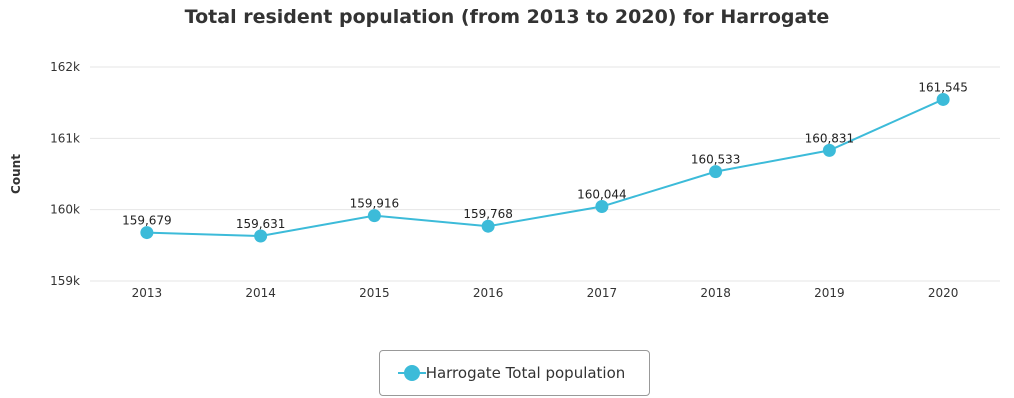  Describe the element at coordinates (943, 293) in the screenshot. I see `x-tick-label: 2020` at that location.